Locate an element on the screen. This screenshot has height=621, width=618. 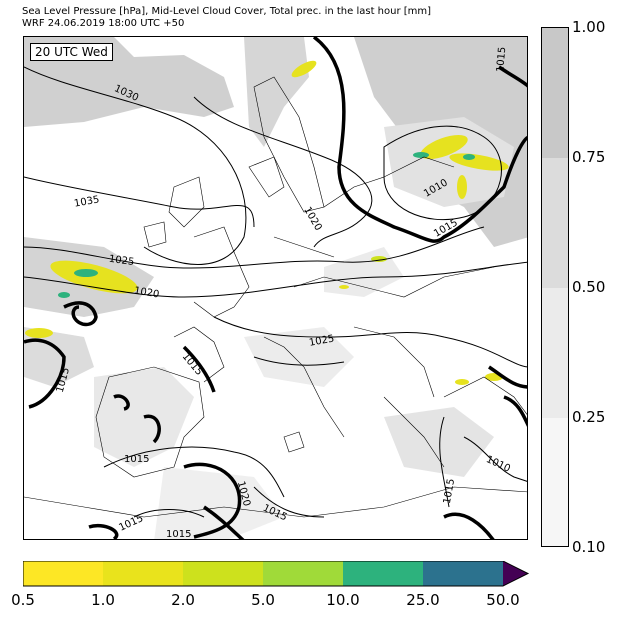
precip-colorbar is located at coordinates (276, 574).